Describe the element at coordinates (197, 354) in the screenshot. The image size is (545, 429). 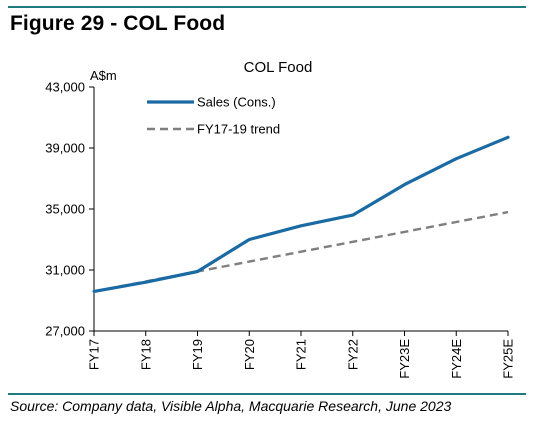
I see `x-tick-label: FY19` at that location.